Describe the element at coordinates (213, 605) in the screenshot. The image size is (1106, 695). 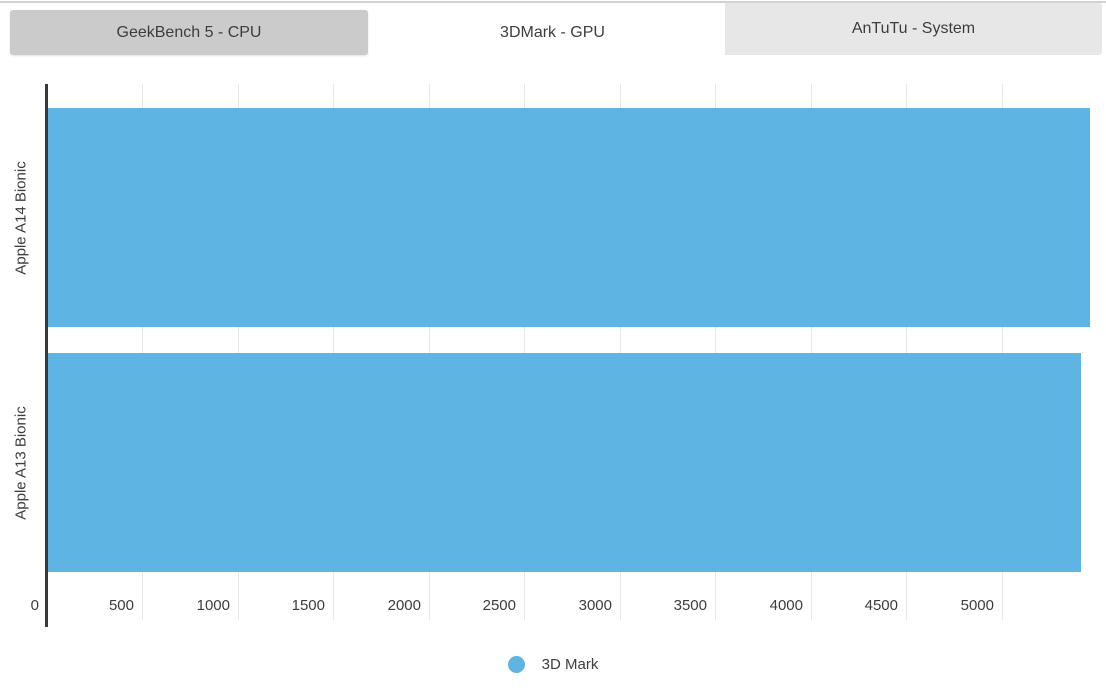
I see `tick-label-1000: 1000` at that location.